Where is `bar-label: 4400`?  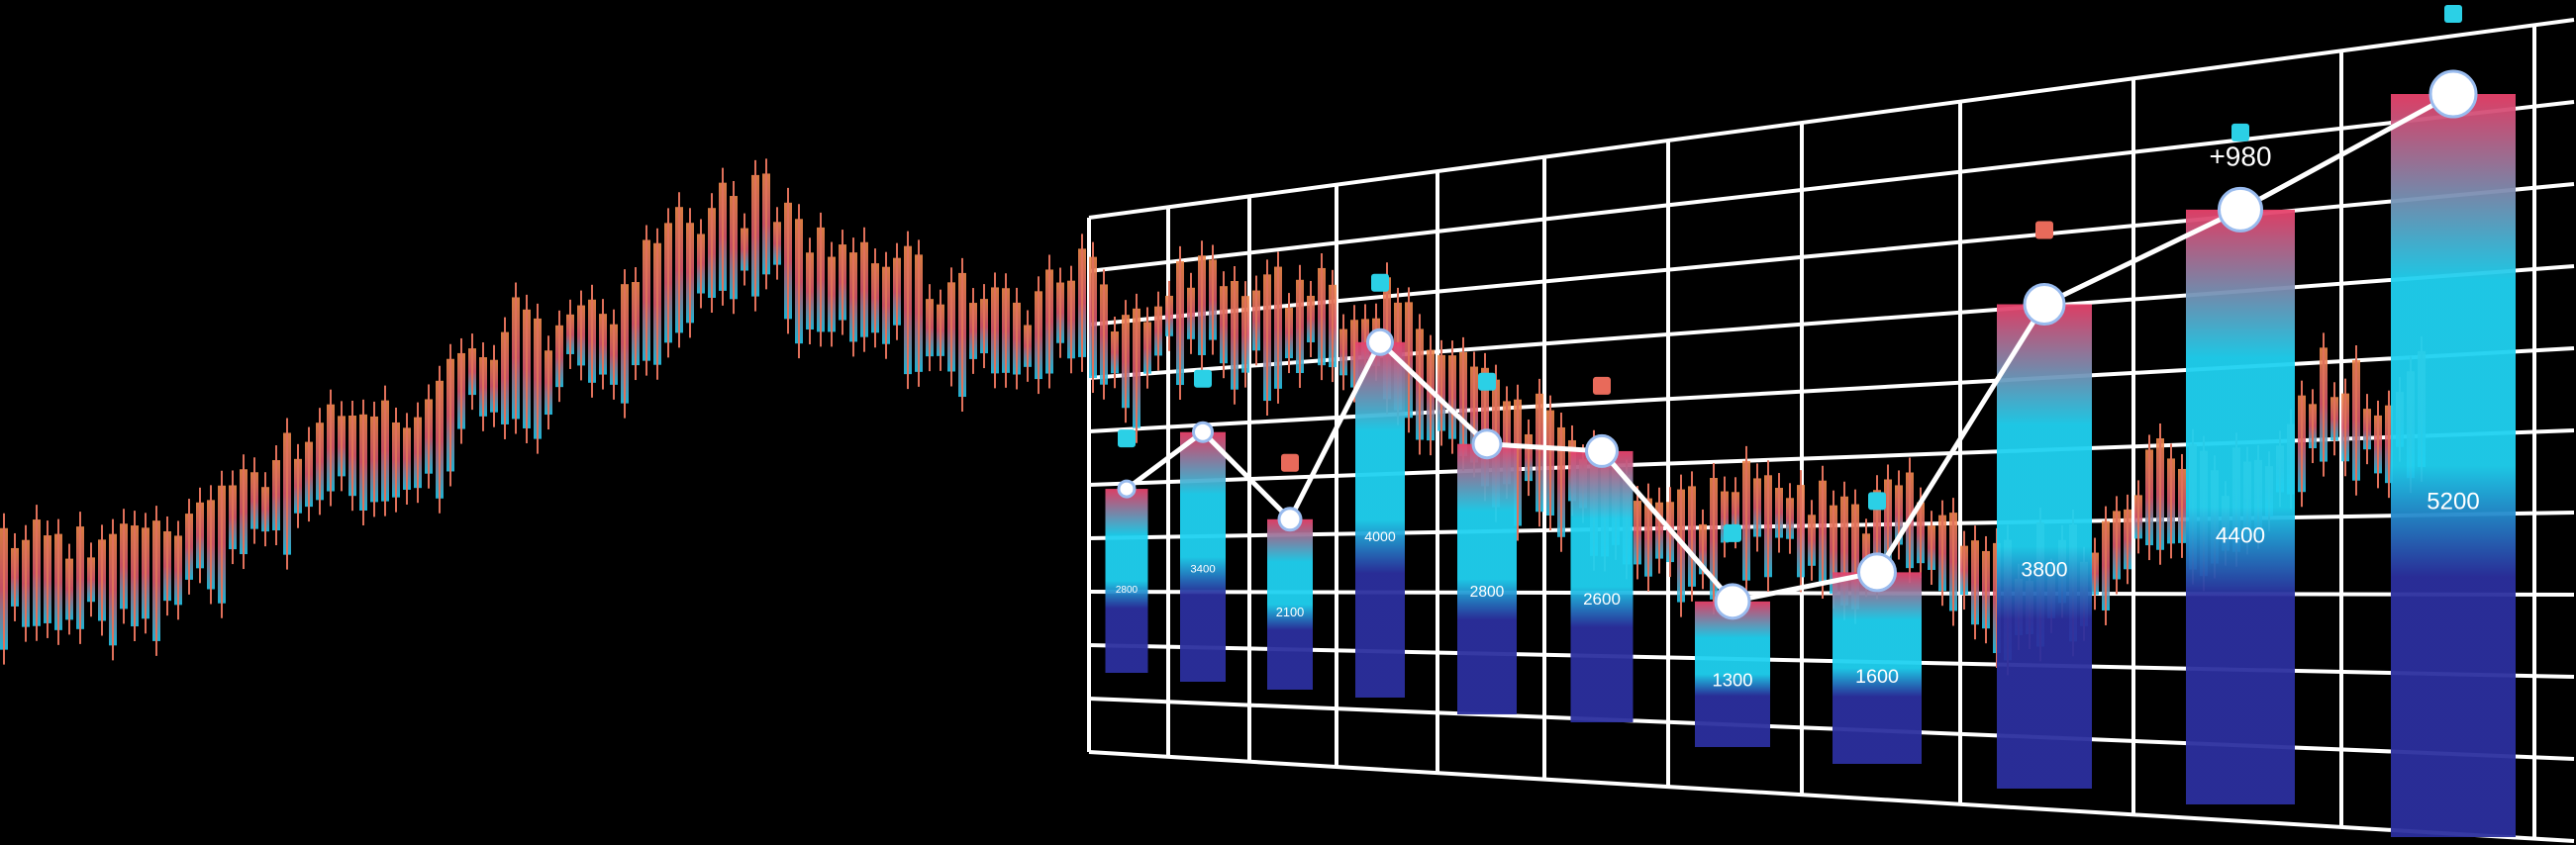
bar-label: 4400 is located at coordinates (2240, 535).